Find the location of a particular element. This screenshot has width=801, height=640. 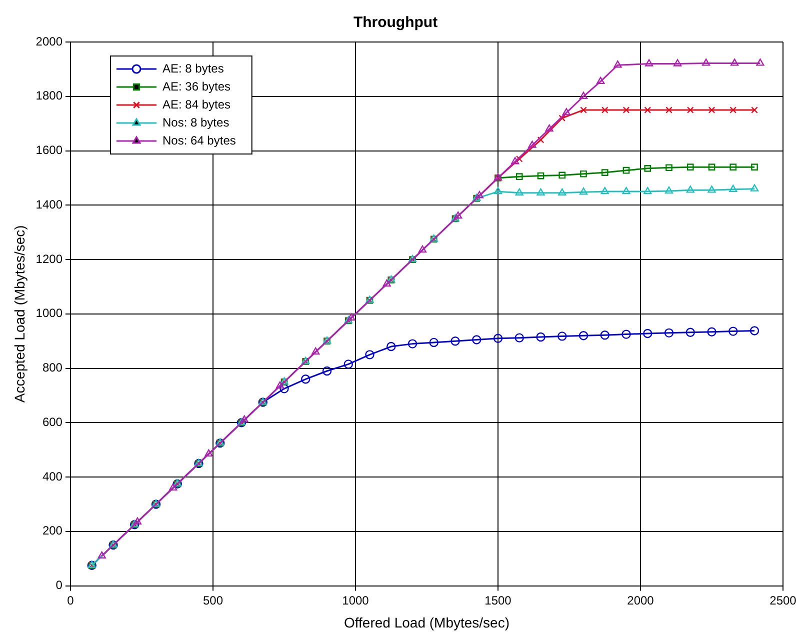

x-tick-label: 2000 is located at coordinates (640, 600).